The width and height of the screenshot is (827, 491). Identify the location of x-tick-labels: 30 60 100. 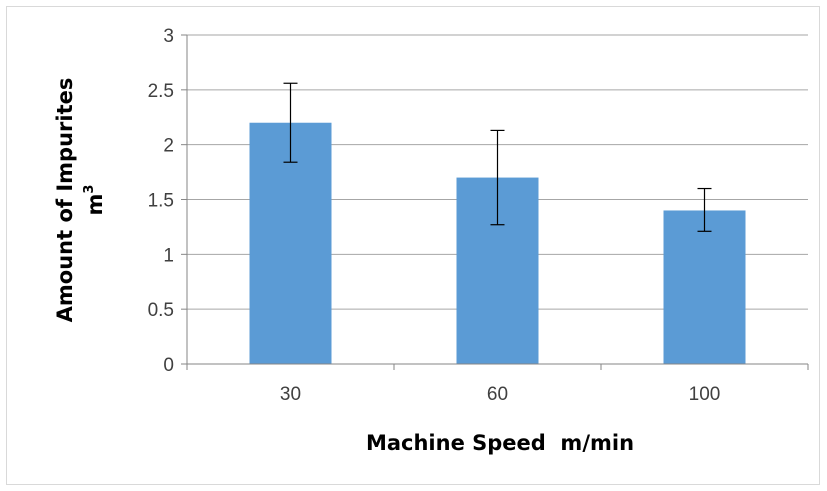
(500, 394).